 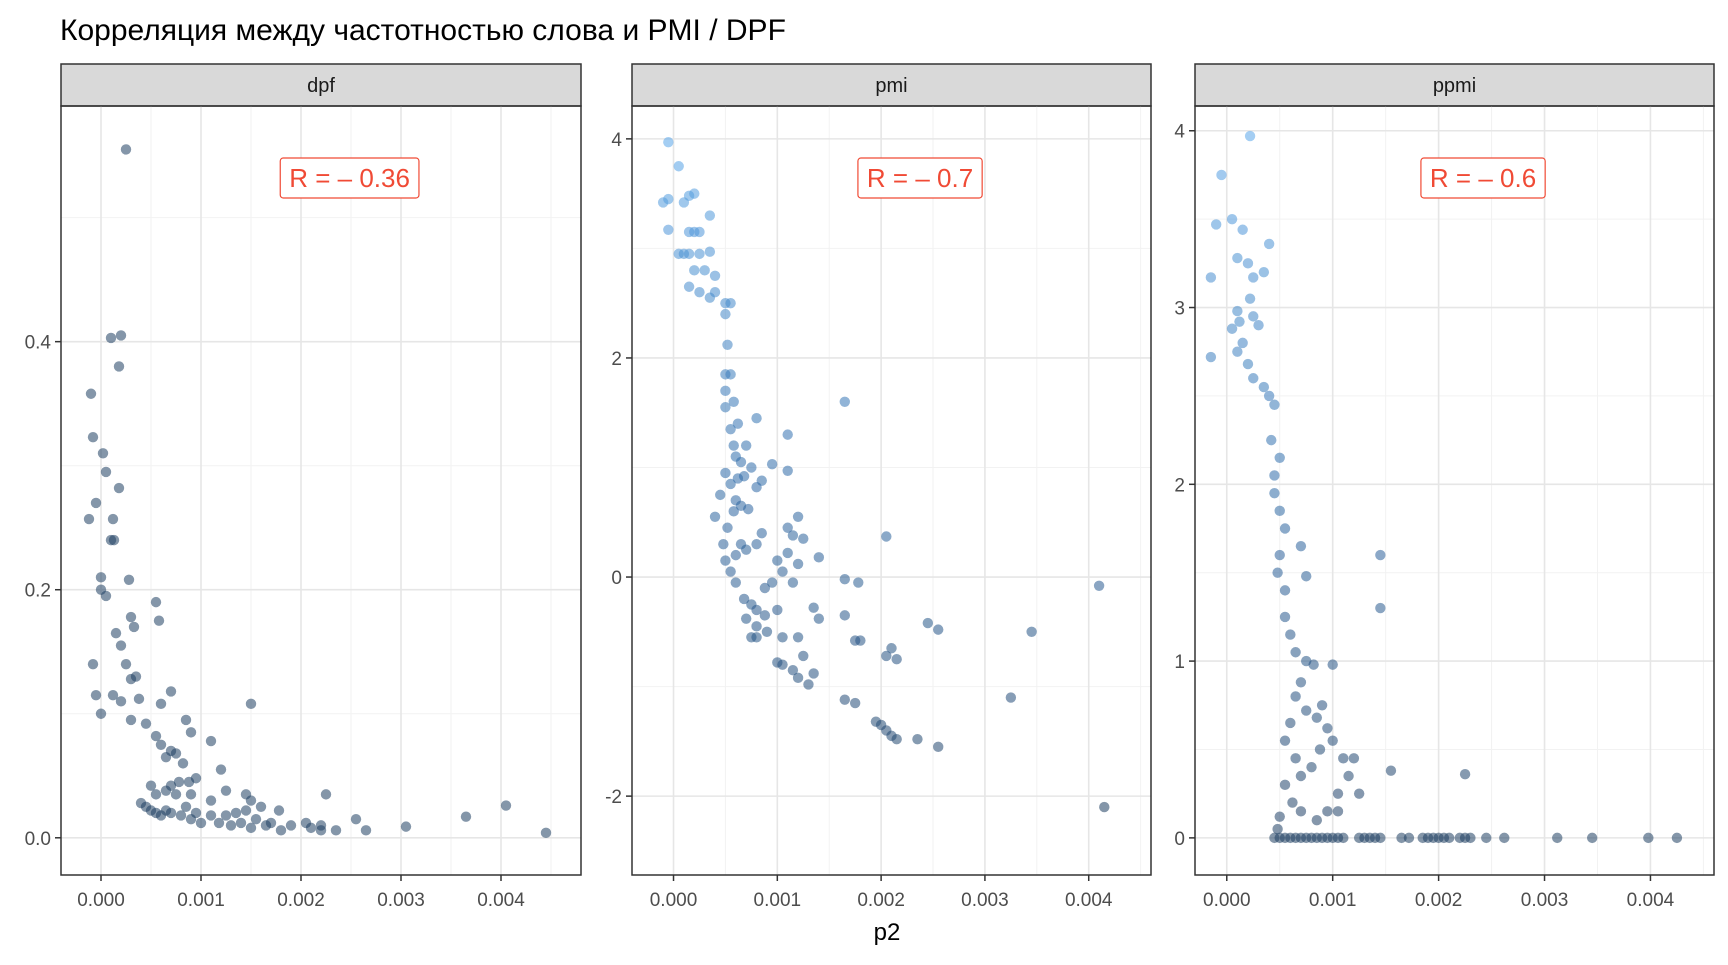 I want to click on y-tick-label: 2, so click(x=616, y=359).